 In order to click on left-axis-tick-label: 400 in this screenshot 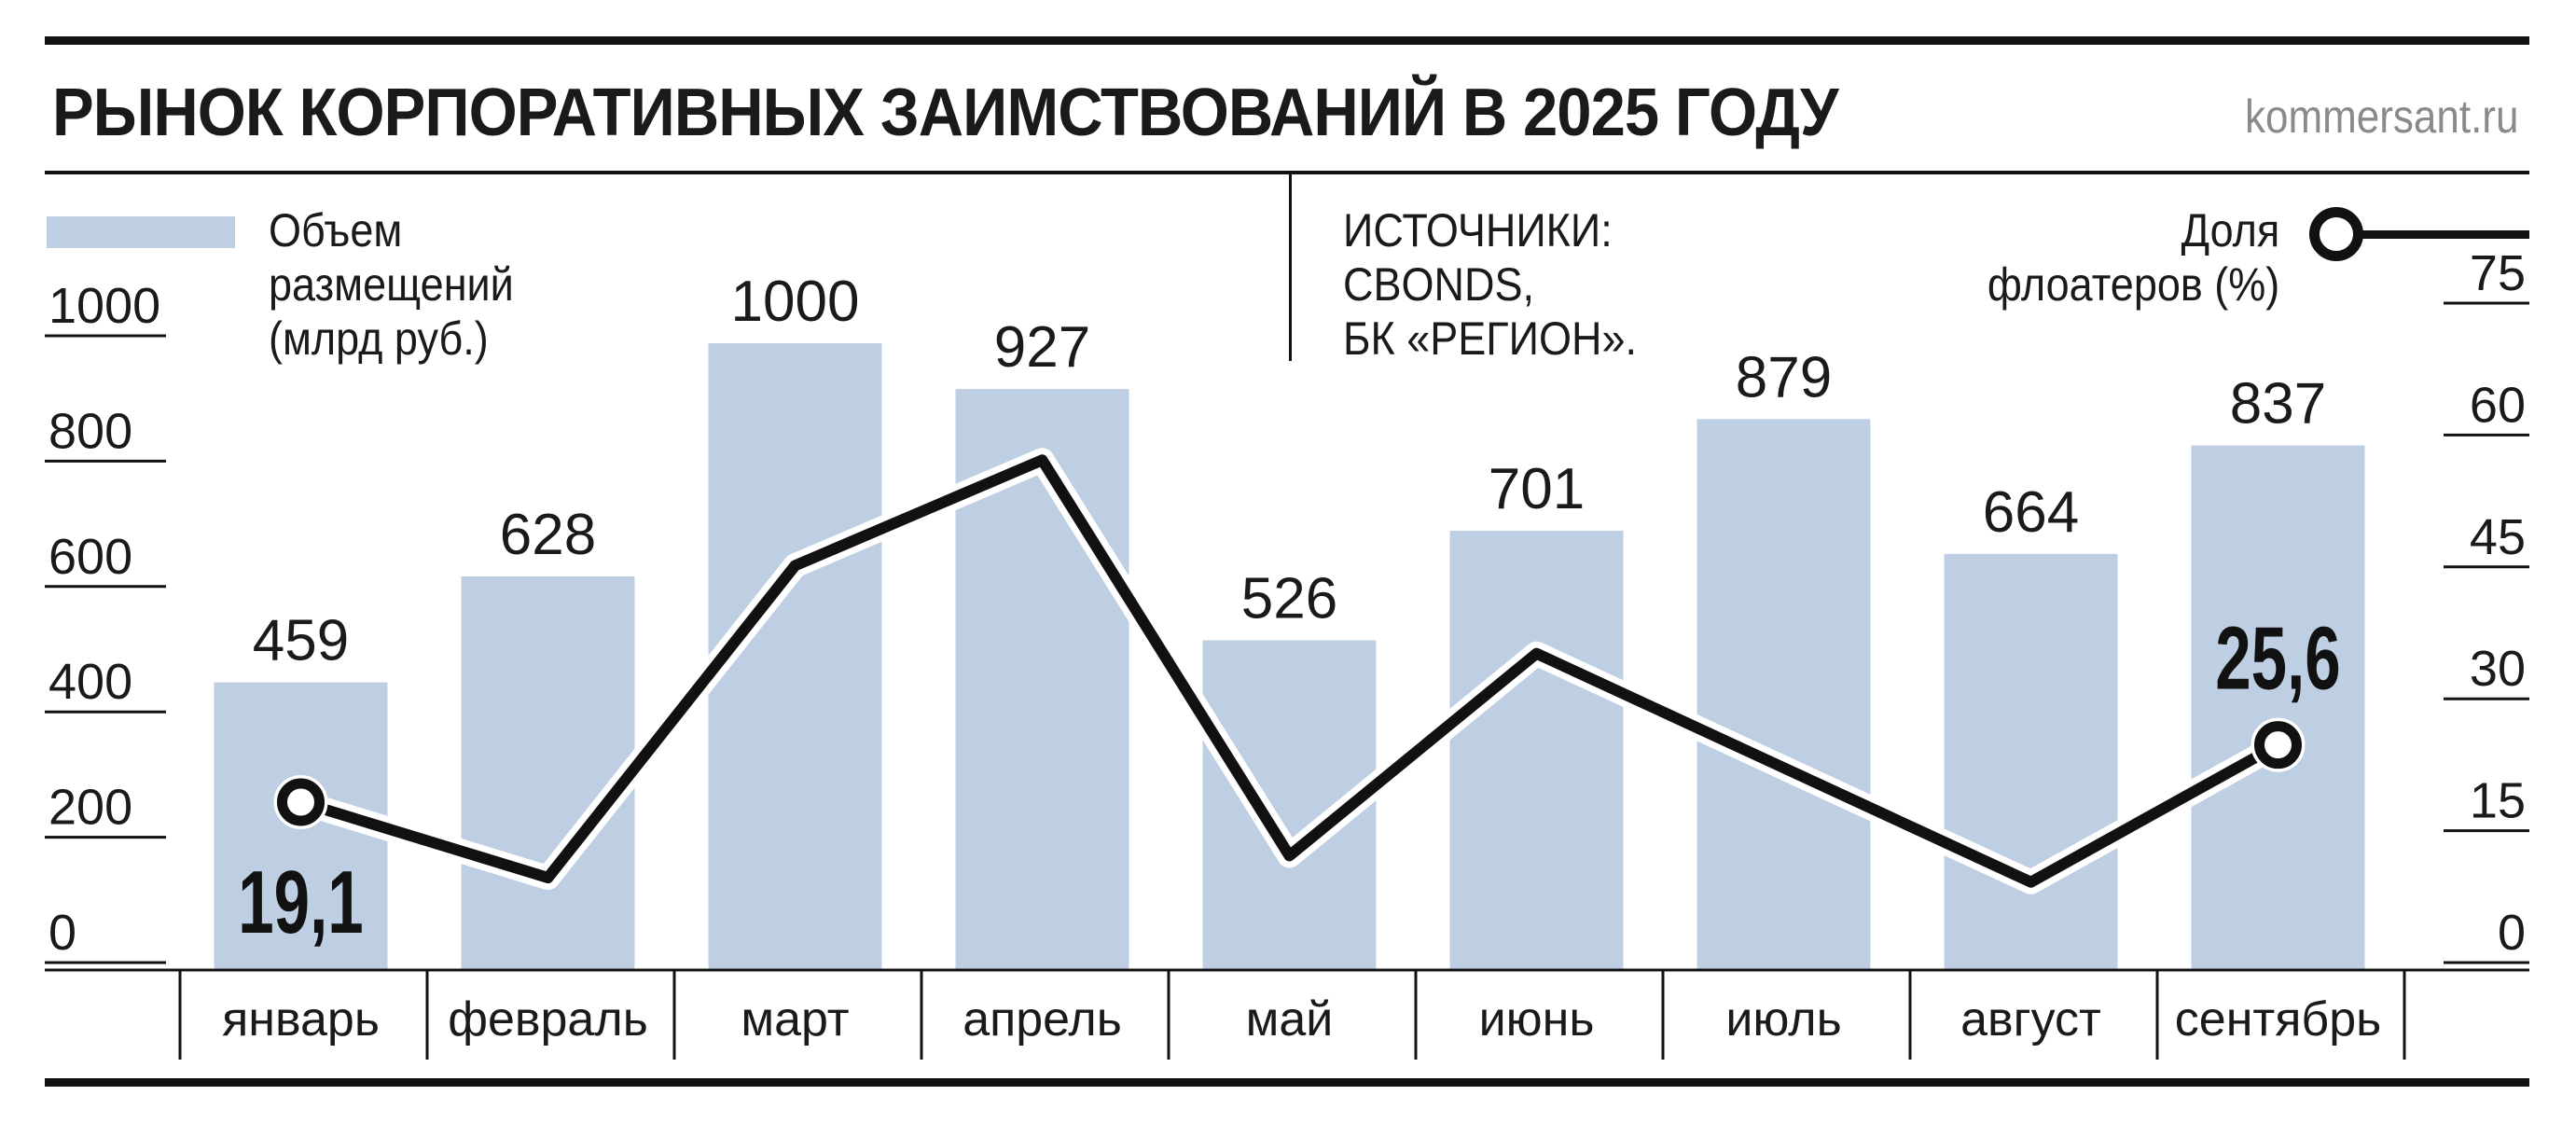, I will do `click(90, 682)`.